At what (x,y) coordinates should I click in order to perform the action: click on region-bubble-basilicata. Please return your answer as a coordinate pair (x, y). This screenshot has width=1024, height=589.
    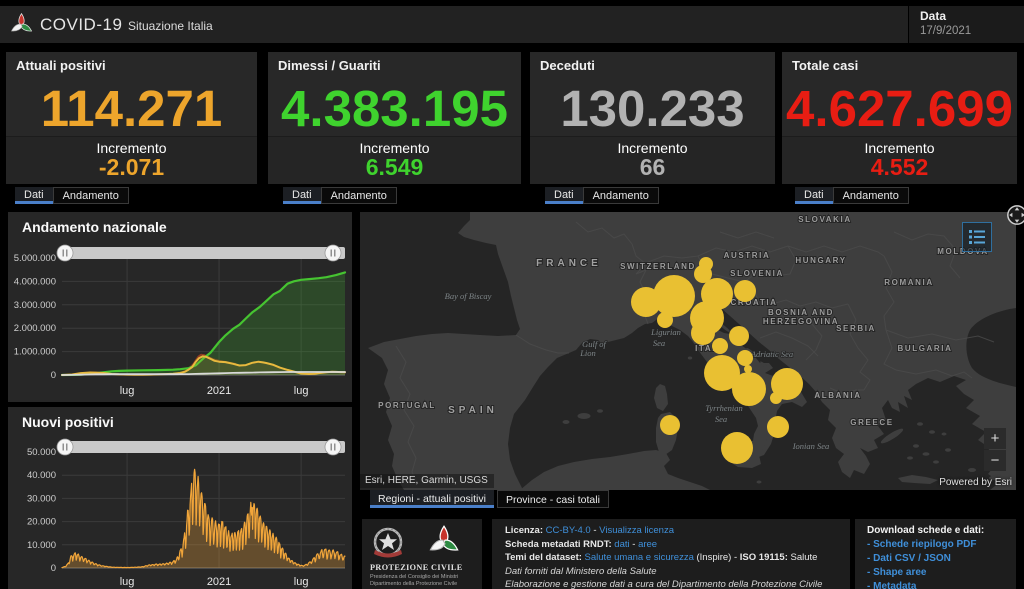
    Looking at the image, I should click on (776, 398).